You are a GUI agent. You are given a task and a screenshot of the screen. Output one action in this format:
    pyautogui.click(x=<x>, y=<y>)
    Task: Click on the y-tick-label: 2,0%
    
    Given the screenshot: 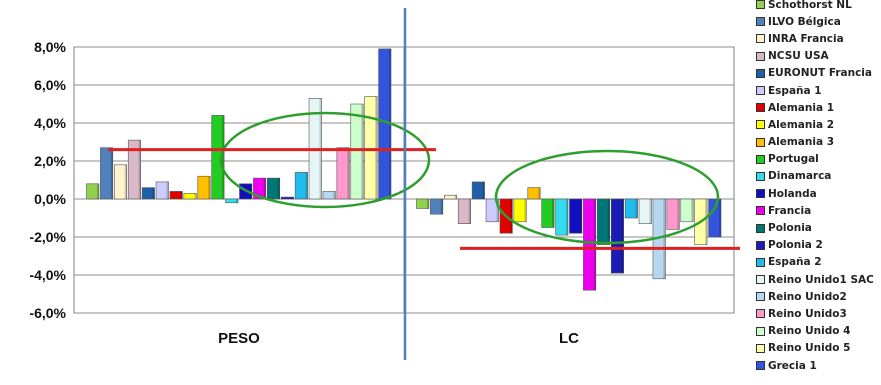 What is the action you would take?
    pyautogui.click(x=50, y=161)
    